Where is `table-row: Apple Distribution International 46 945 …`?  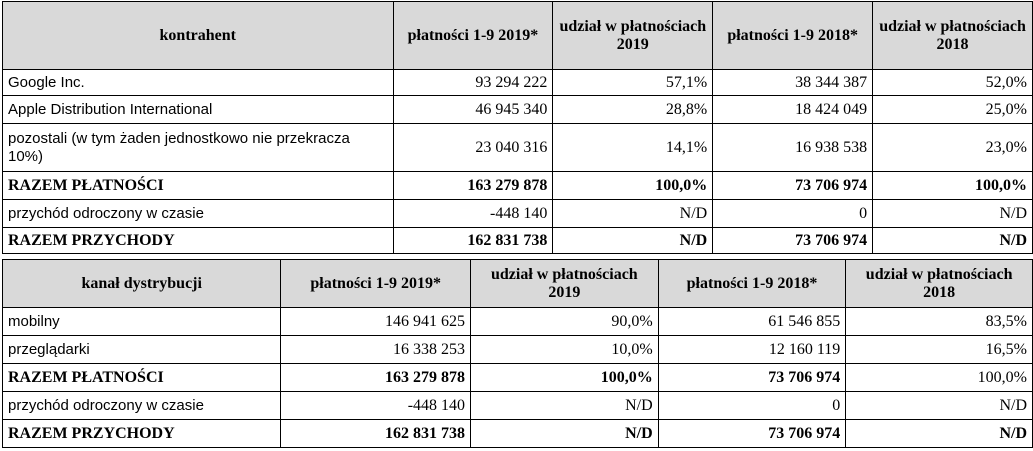
table-row: Apple Distribution International 46 945 … is located at coordinates (517, 109).